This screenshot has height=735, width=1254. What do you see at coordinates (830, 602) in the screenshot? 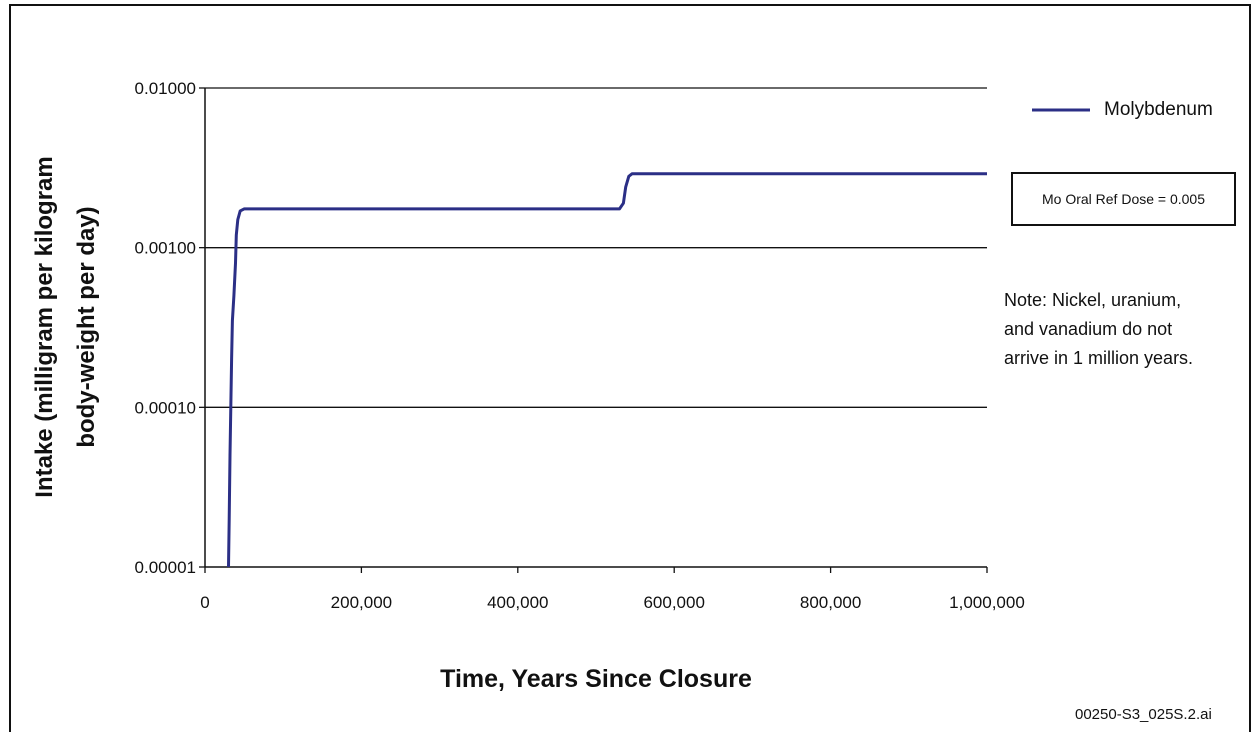
I see `x-tick-label: 800,000` at bounding box center [830, 602].